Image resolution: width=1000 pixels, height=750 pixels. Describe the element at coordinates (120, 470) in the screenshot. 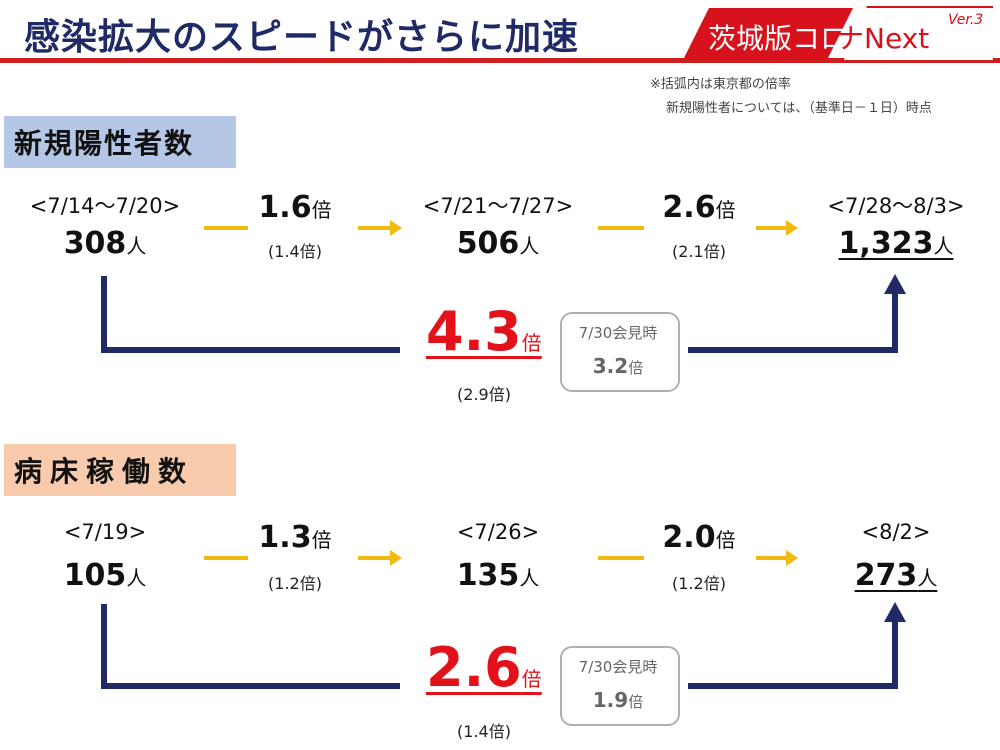

I see `section-header-bed-occupancy: 病床稼働数` at that location.